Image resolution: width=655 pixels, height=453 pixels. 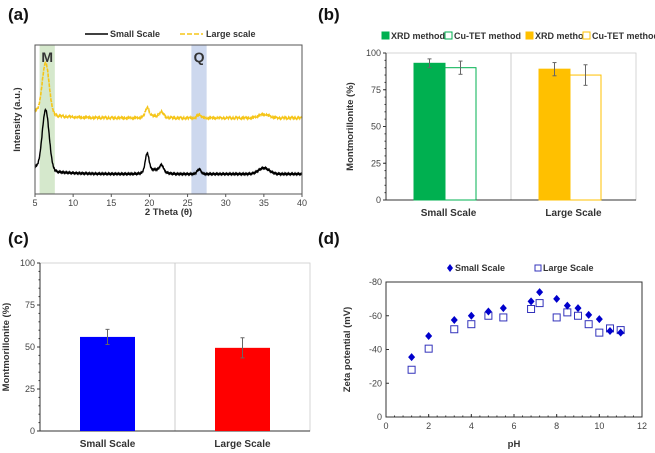 I want to click on x-tick-label: 4, so click(x=471, y=426).